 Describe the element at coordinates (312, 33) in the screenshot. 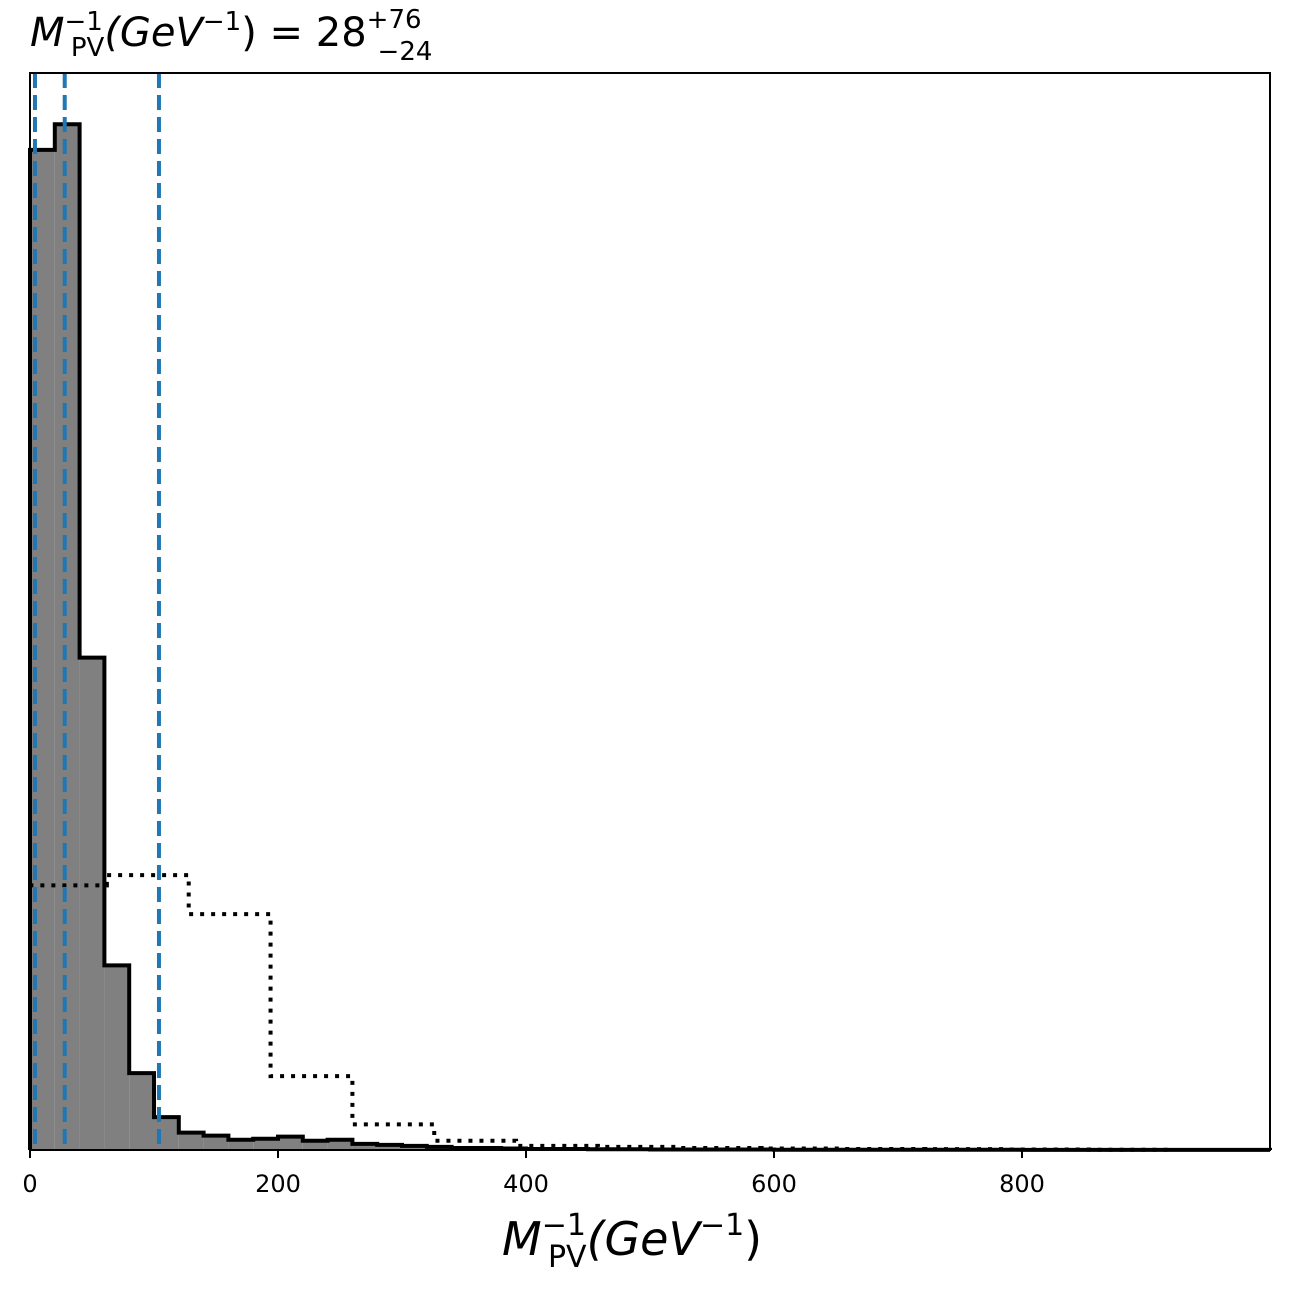

I see `title-equals-value: = 28` at that location.